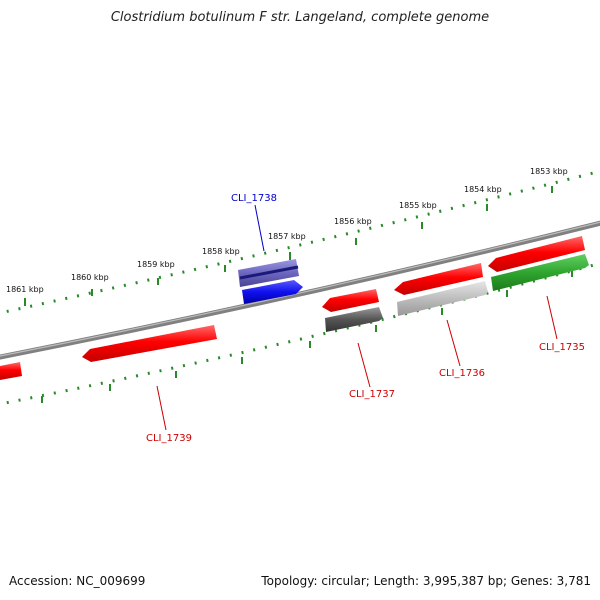 Image resolution: width=600 pixels, height=600 pixels. What do you see at coordinates (11, 371) in the screenshot?
I see `gene-feature-left-edge` at bounding box center [11, 371].